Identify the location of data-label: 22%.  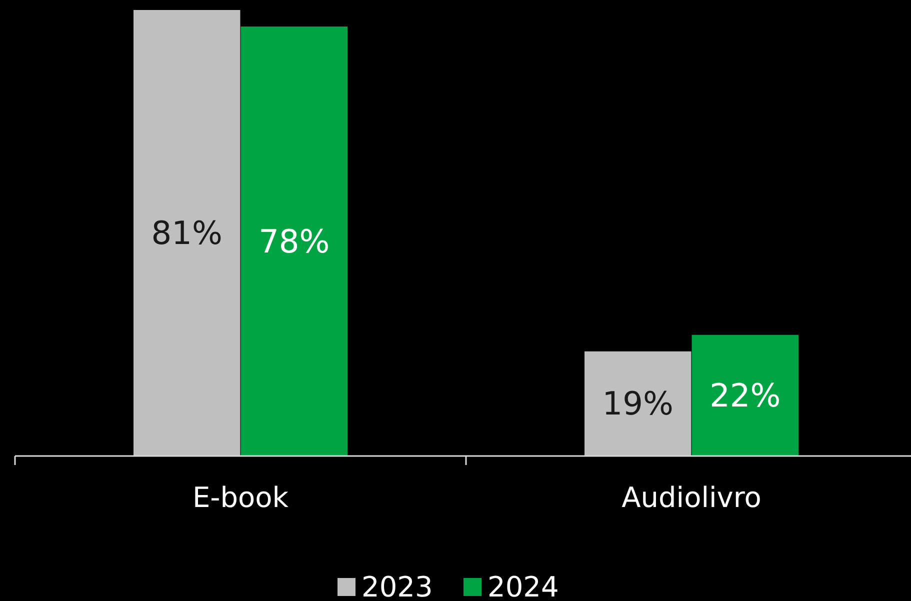
(745, 395).